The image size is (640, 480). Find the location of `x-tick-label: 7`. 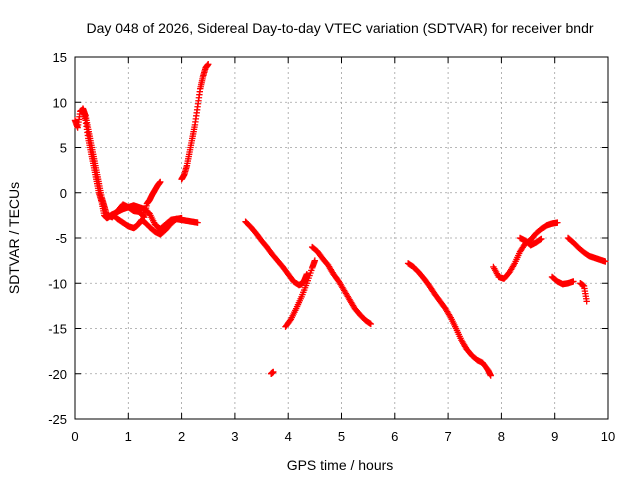

x-tick-label: 7 is located at coordinates (447, 436).